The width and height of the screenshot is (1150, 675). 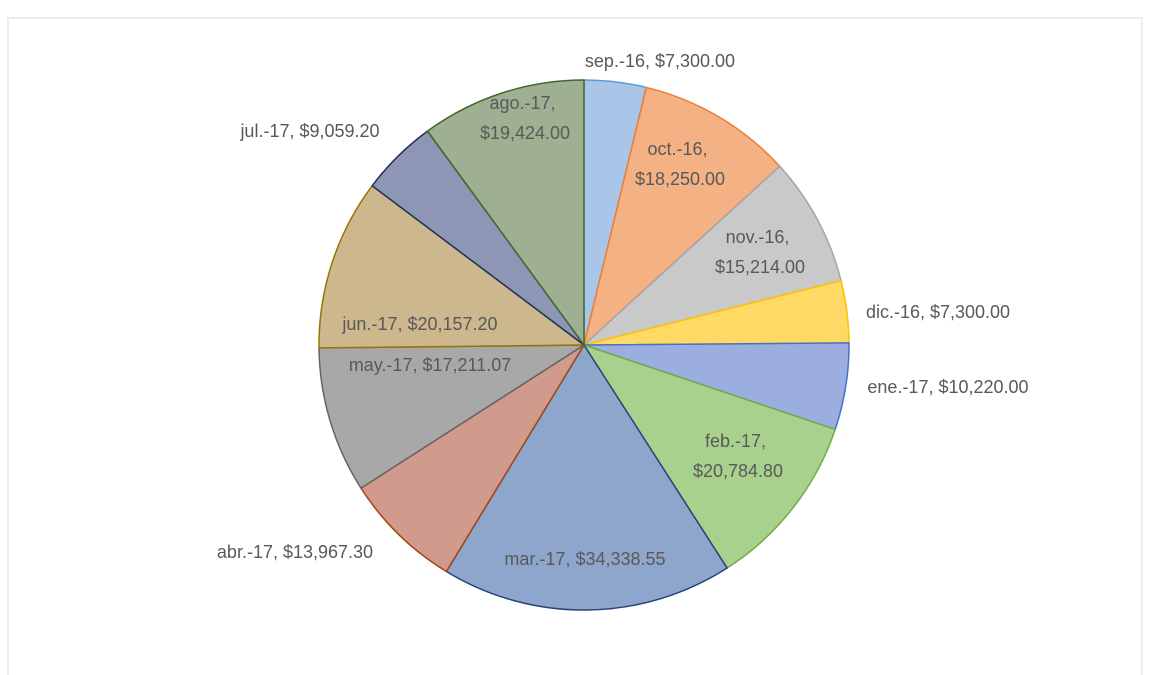 I want to click on data-label: abr.-17, $13,967.30, so click(x=295, y=552).